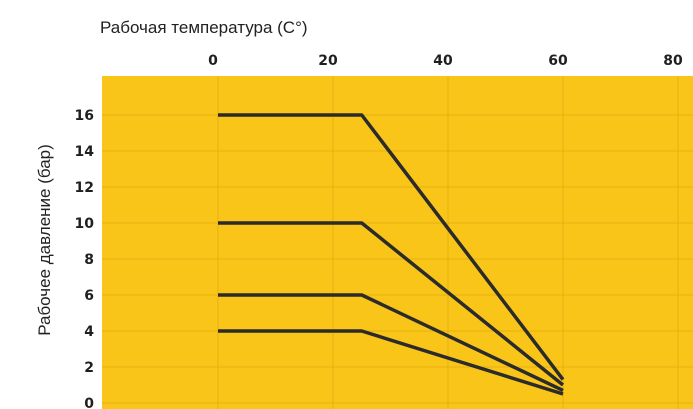  What do you see at coordinates (84, 188) in the screenshot?
I see `y-tick-label: 12` at bounding box center [84, 188].